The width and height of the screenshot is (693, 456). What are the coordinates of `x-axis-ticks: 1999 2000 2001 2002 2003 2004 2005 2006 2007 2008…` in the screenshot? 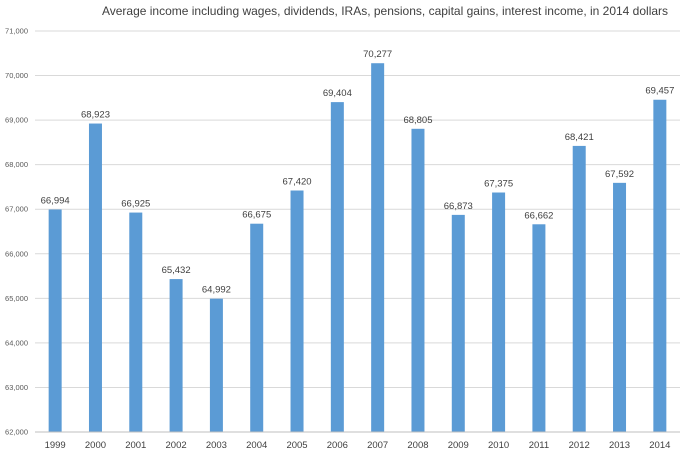 It's located at (358, 445).